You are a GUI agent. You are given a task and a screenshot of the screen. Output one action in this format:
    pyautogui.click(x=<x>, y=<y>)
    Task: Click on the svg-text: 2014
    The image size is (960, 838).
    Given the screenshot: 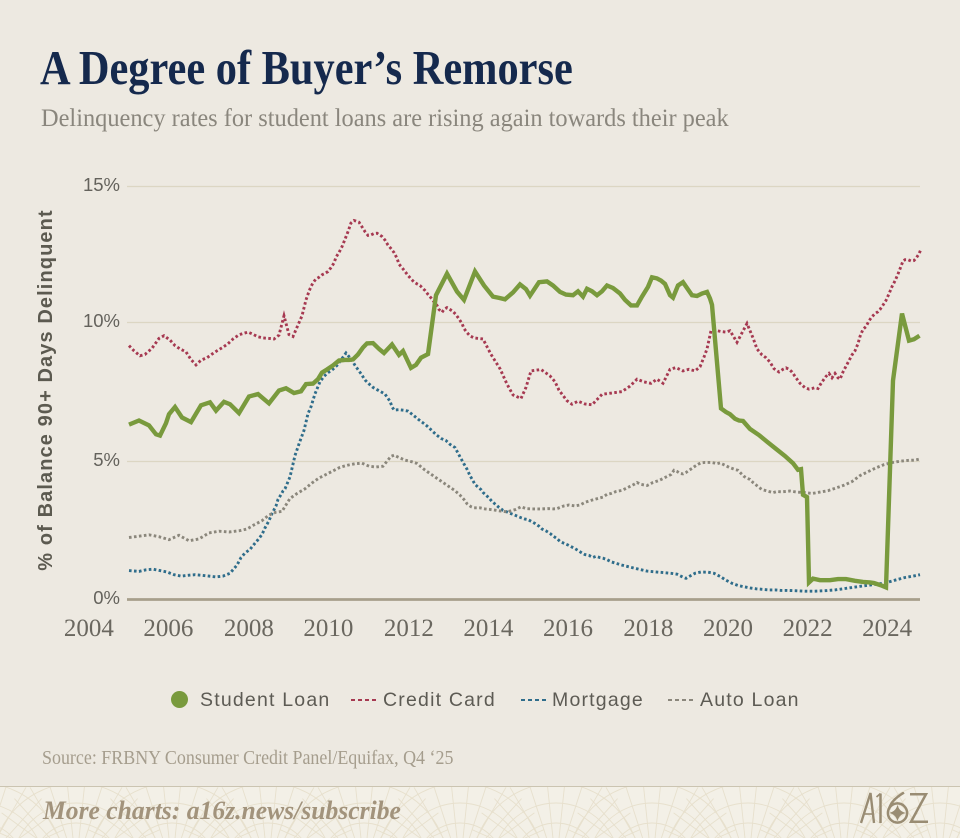 What is the action you would take?
    pyautogui.click(x=488, y=628)
    